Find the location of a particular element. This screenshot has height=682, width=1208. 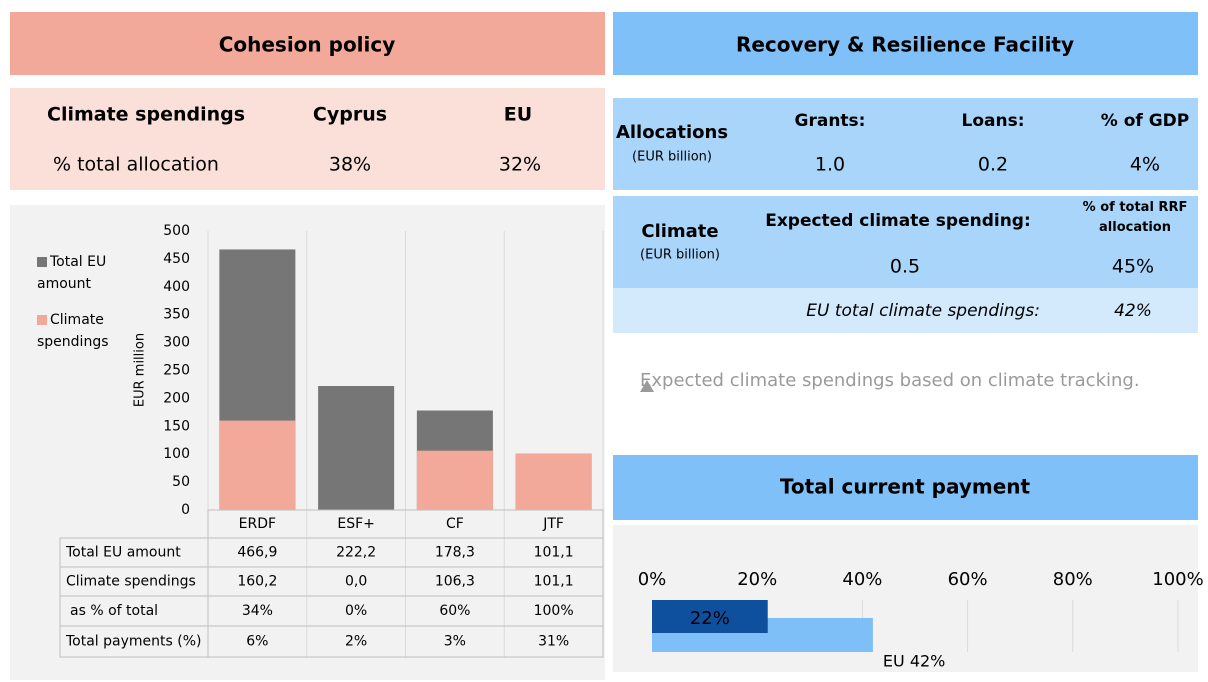

header: Expected climate spending: is located at coordinates (898, 221).